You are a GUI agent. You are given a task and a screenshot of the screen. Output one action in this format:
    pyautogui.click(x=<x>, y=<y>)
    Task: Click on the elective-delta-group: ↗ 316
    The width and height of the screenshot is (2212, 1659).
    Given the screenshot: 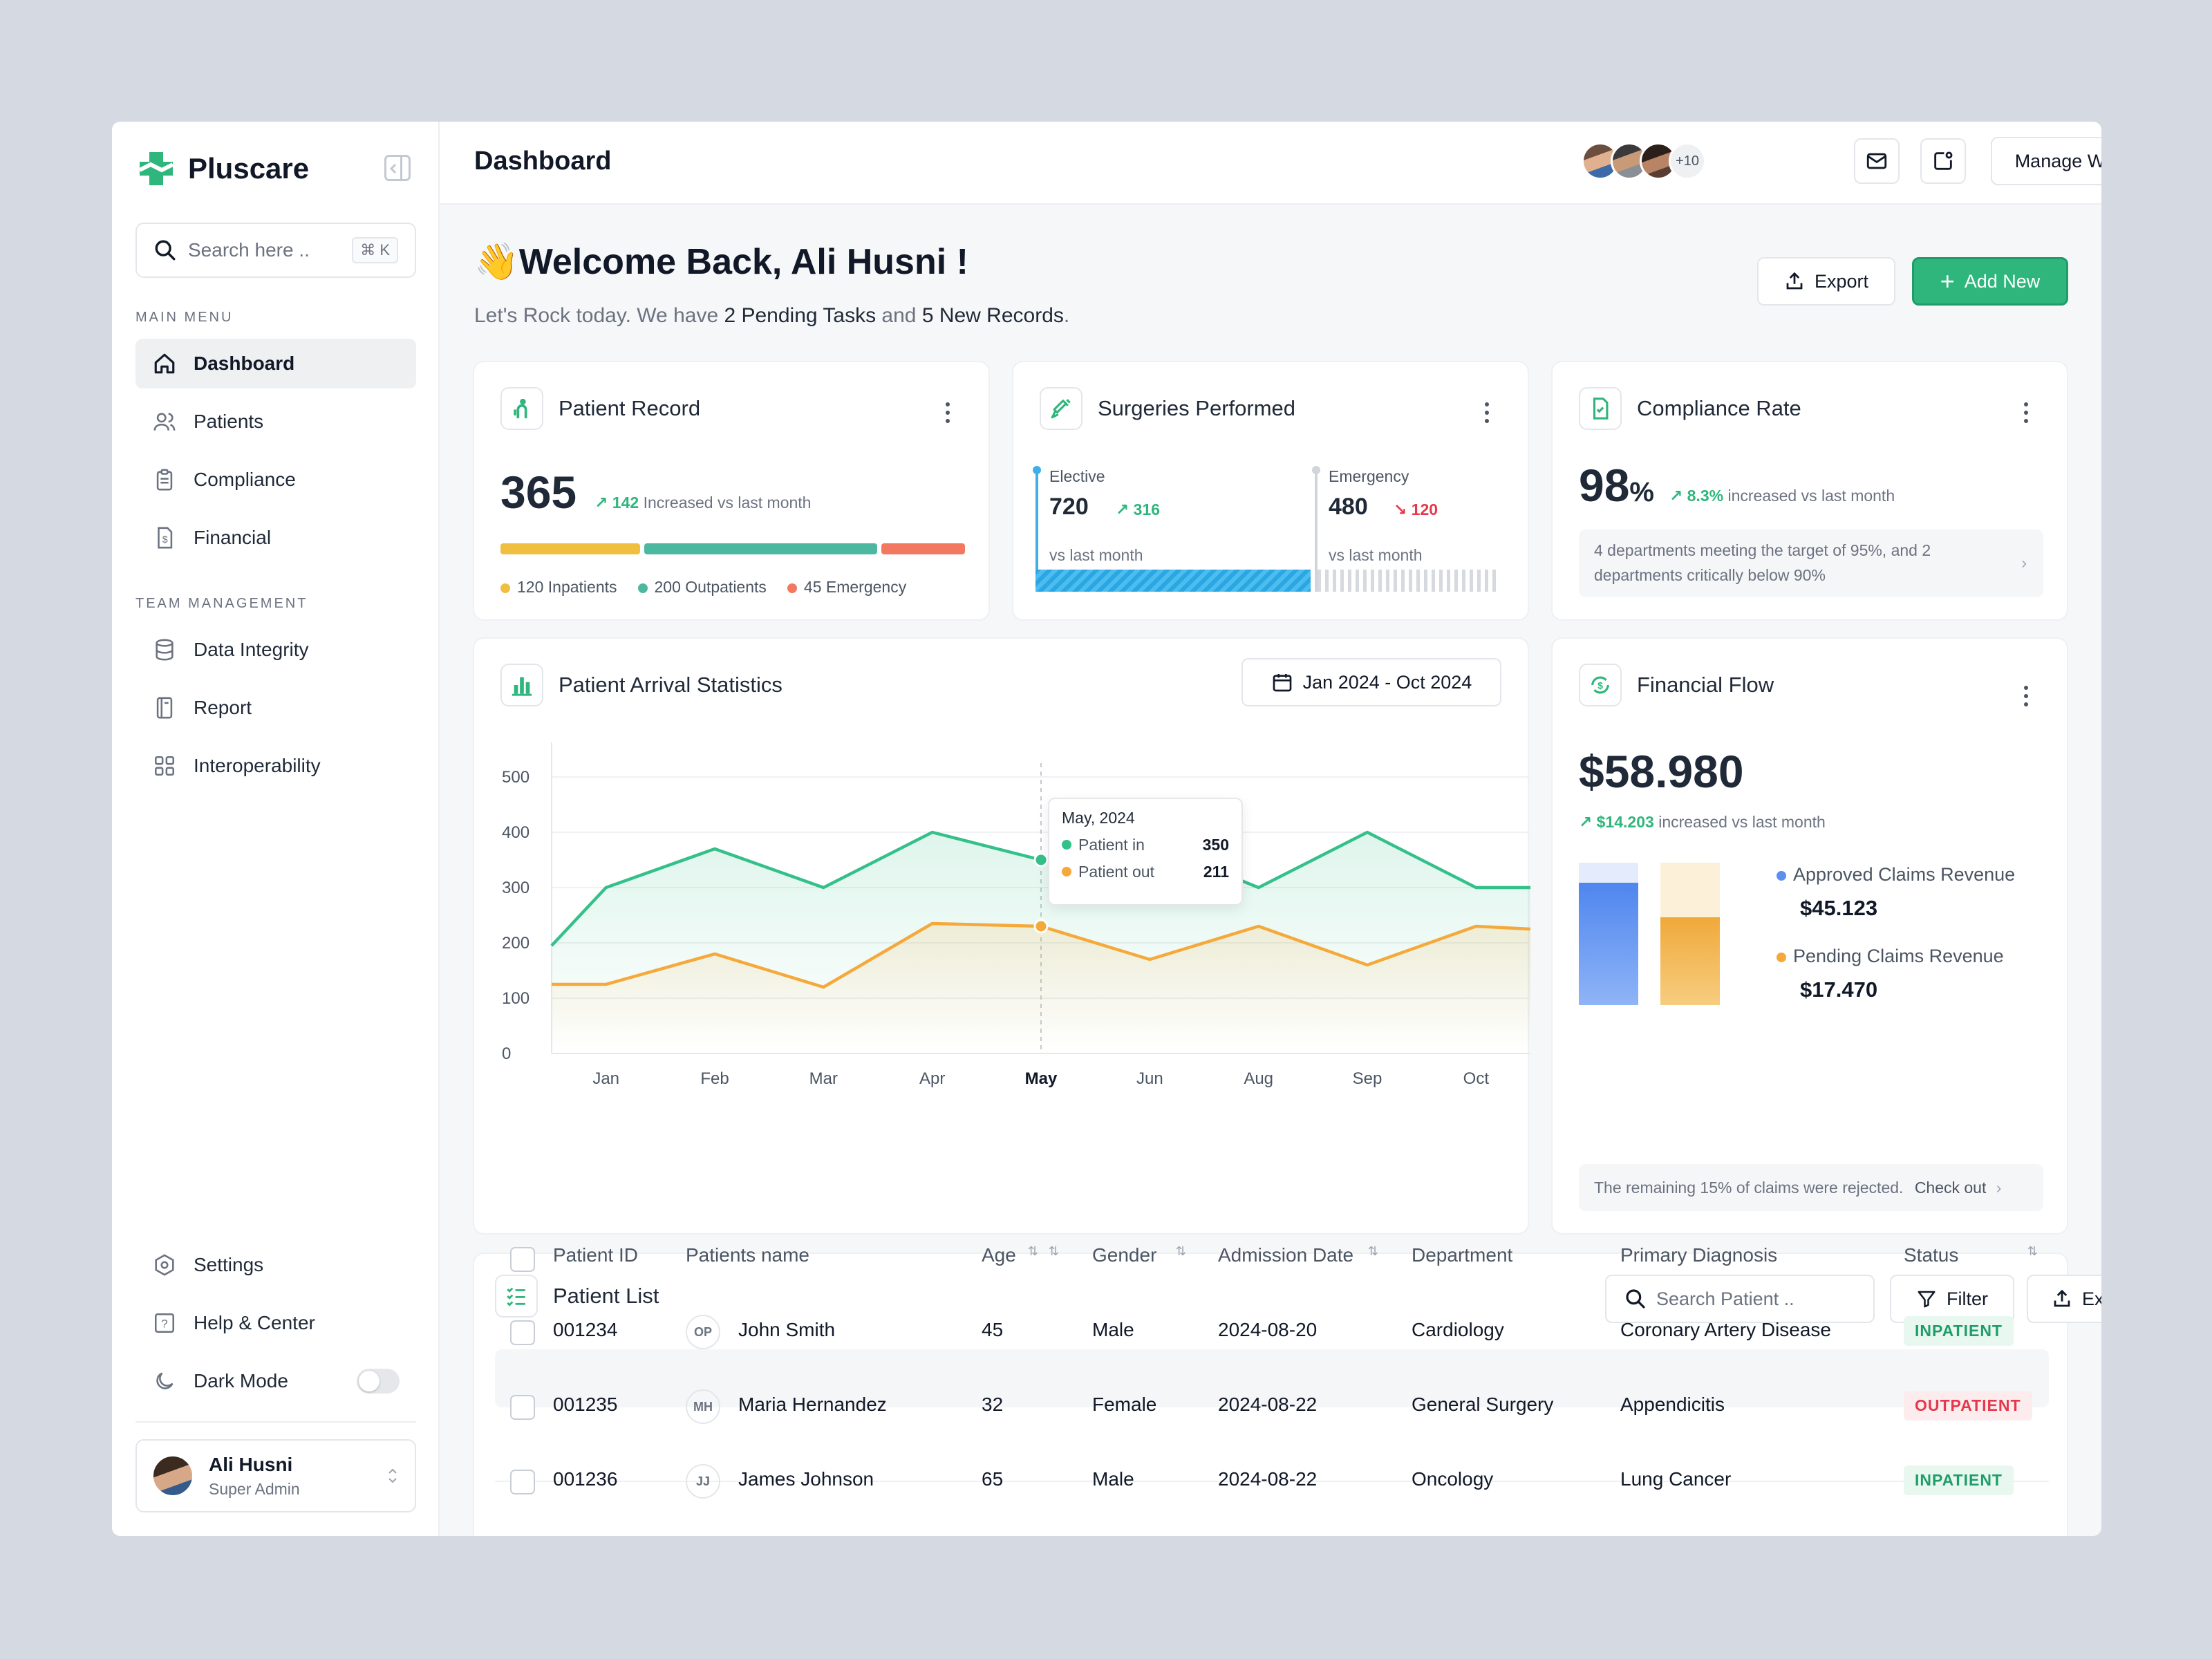 What is the action you would take?
    pyautogui.click(x=1138, y=509)
    